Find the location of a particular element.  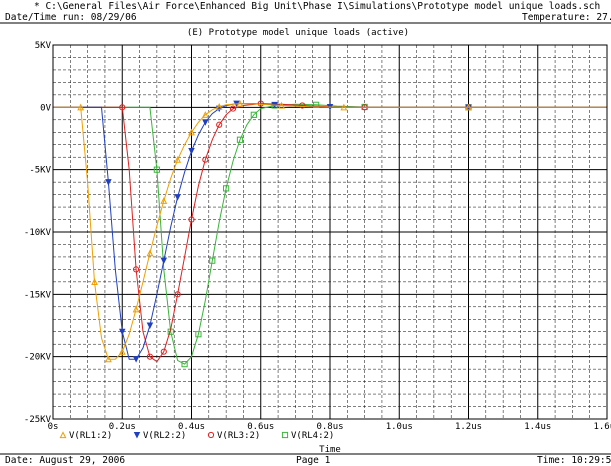

x-tick-label: 0.2us is located at coordinates (122, 427).